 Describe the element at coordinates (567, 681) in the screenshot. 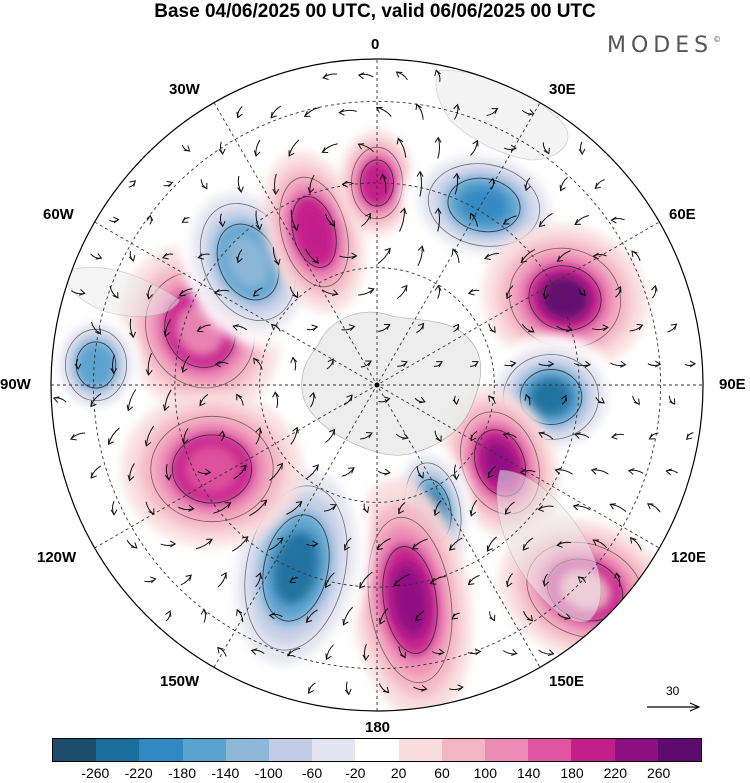

I see `lon-label-150e: 150E` at that location.